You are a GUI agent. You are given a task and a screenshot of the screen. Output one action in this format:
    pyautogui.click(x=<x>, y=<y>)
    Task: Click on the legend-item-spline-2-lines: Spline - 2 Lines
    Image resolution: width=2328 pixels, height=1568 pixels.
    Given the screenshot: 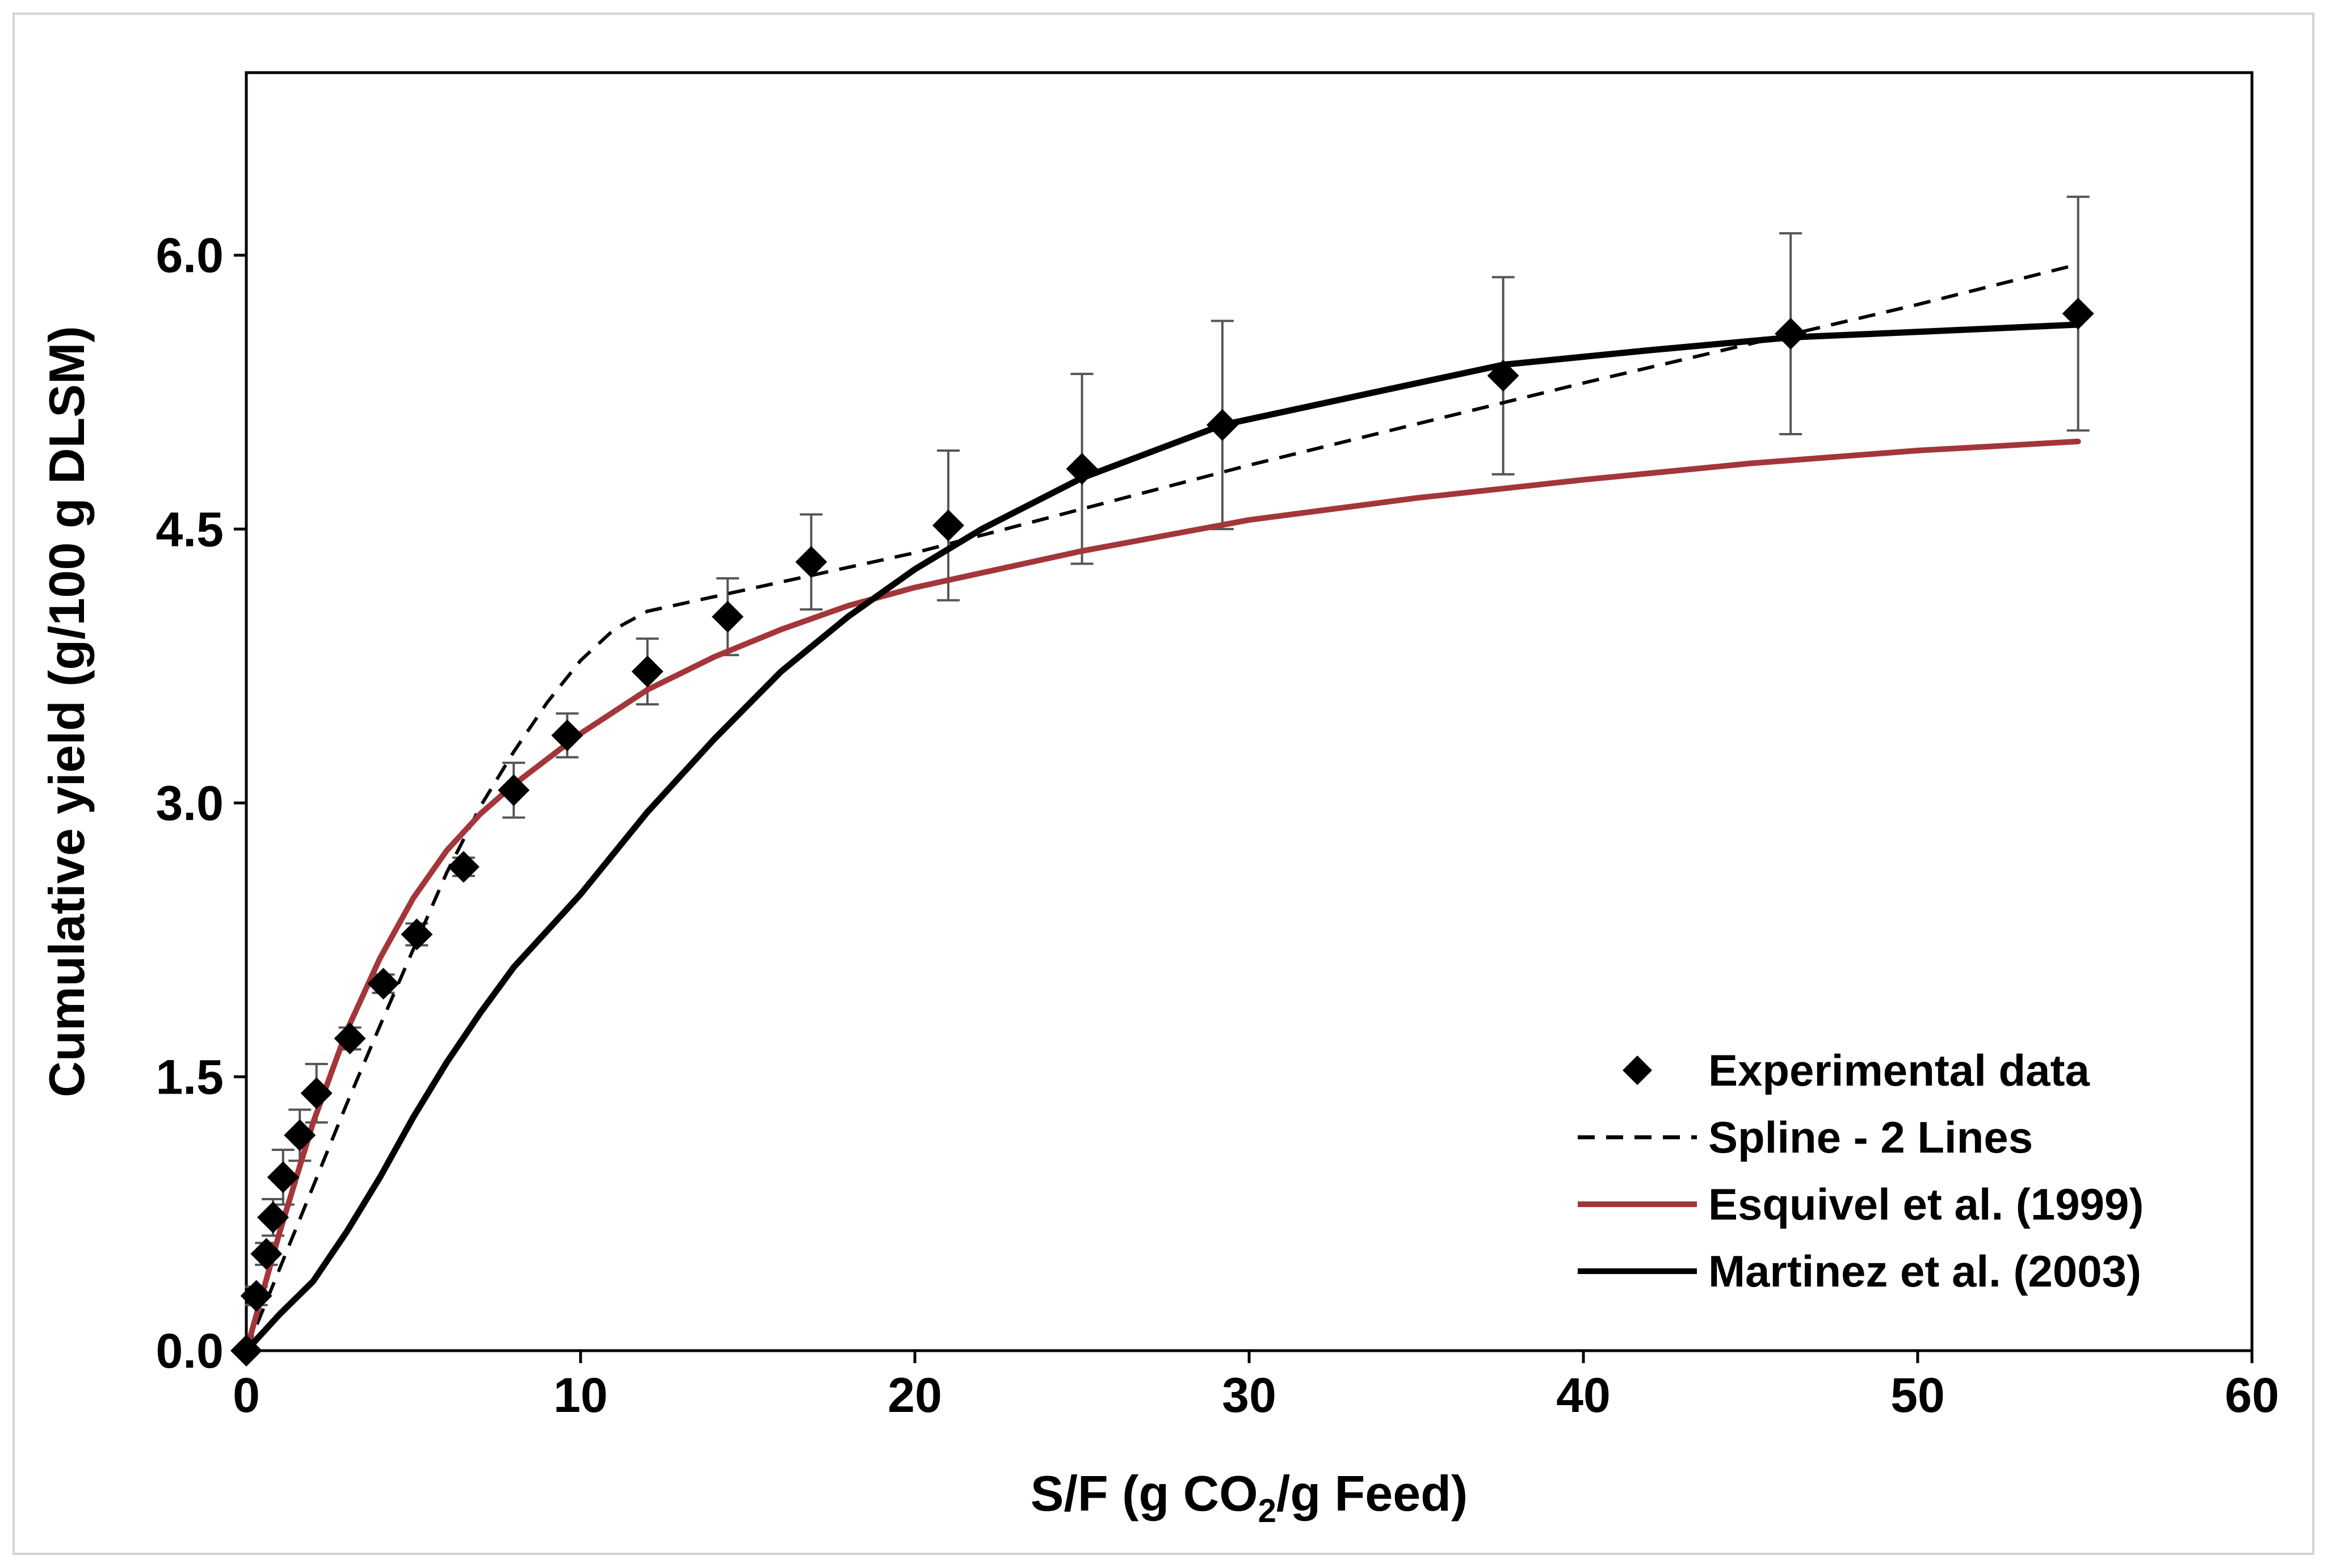 What is the action you would take?
    pyautogui.click(x=1806, y=1137)
    